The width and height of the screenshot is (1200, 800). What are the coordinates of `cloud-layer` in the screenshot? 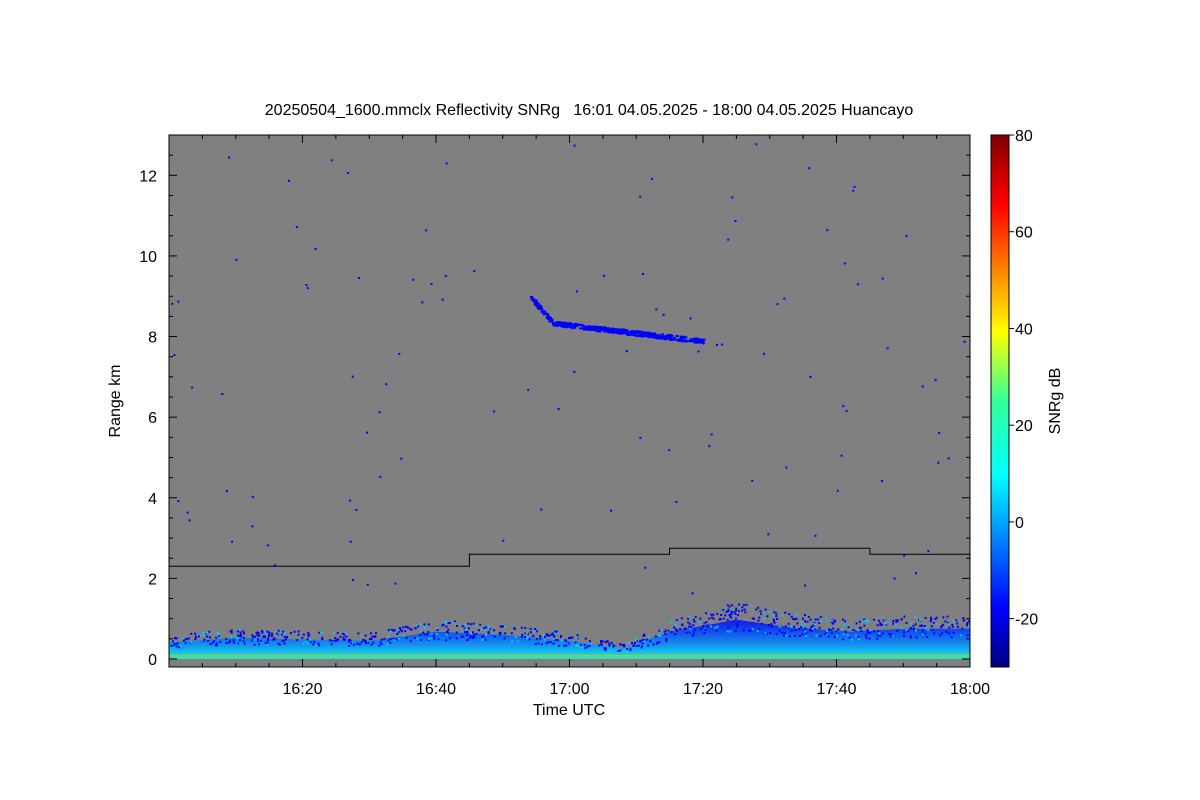 It's located at (617, 320).